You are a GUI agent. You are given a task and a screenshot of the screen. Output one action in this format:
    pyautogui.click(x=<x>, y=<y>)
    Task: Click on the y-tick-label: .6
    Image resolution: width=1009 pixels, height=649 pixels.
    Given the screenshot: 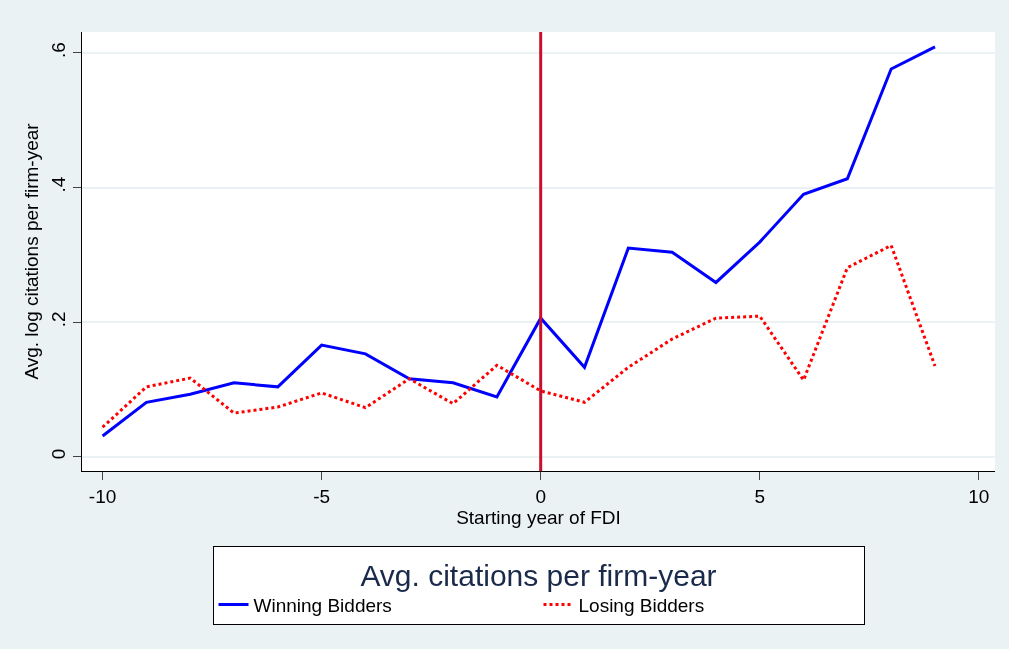 What is the action you would take?
    pyautogui.click(x=59, y=50)
    